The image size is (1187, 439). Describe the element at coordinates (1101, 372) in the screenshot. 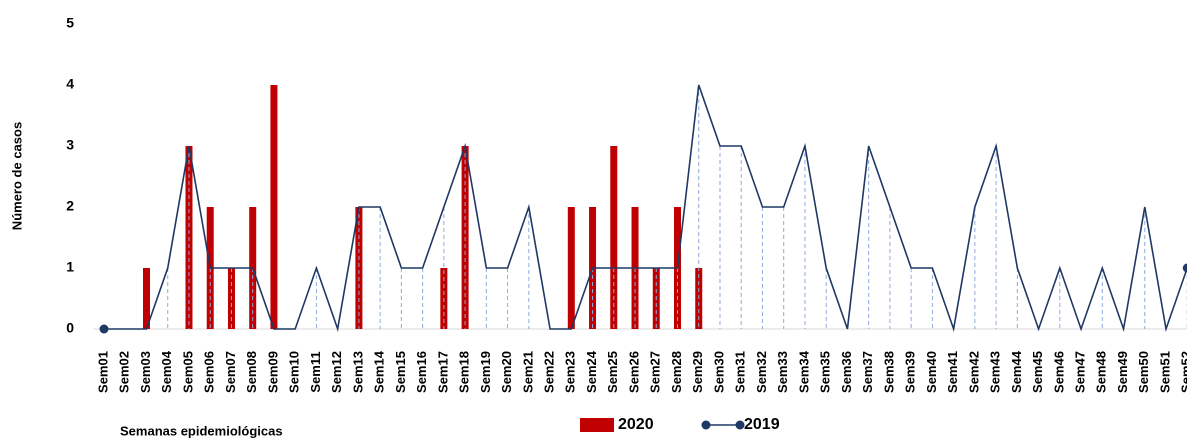

I see `x-tick-label: Sem48` at that location.